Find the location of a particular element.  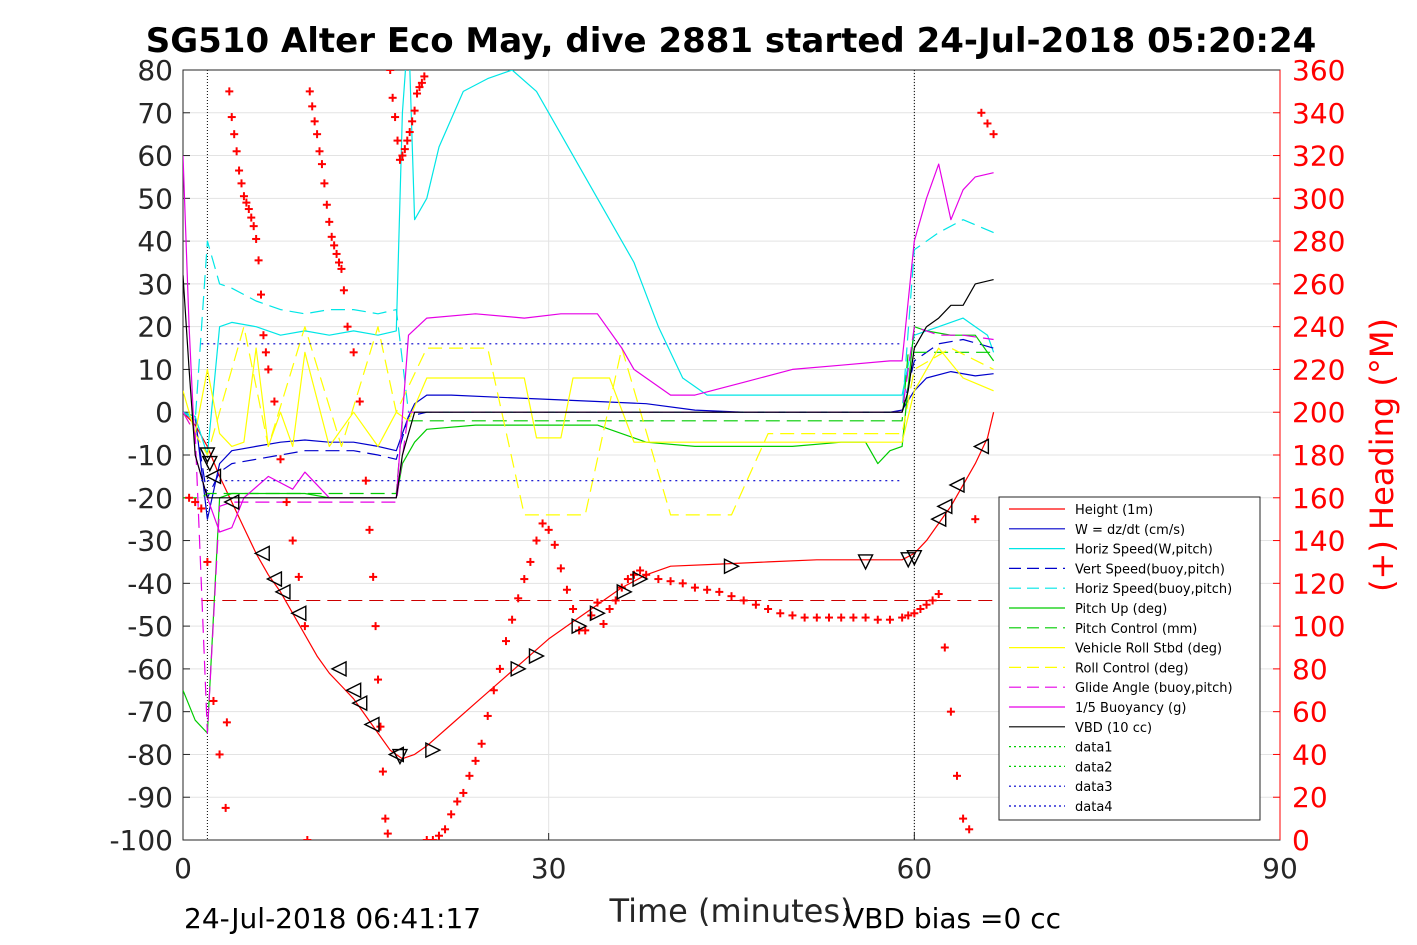

legend-label-8: Roll Control (deg) is located at coordinates (1132, 668).